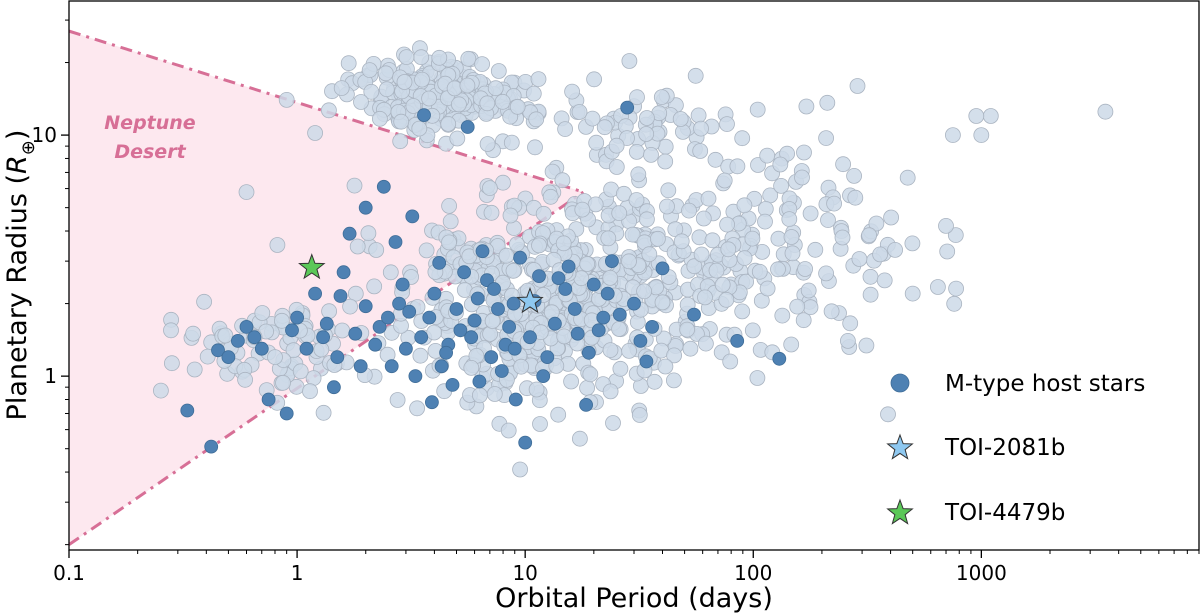 Image resolution: width=1200 pixels, height=614 pixels. Describe the element at coordinates (524, 573) in the screenshot. I see `x-tick-label: 10` at that location.